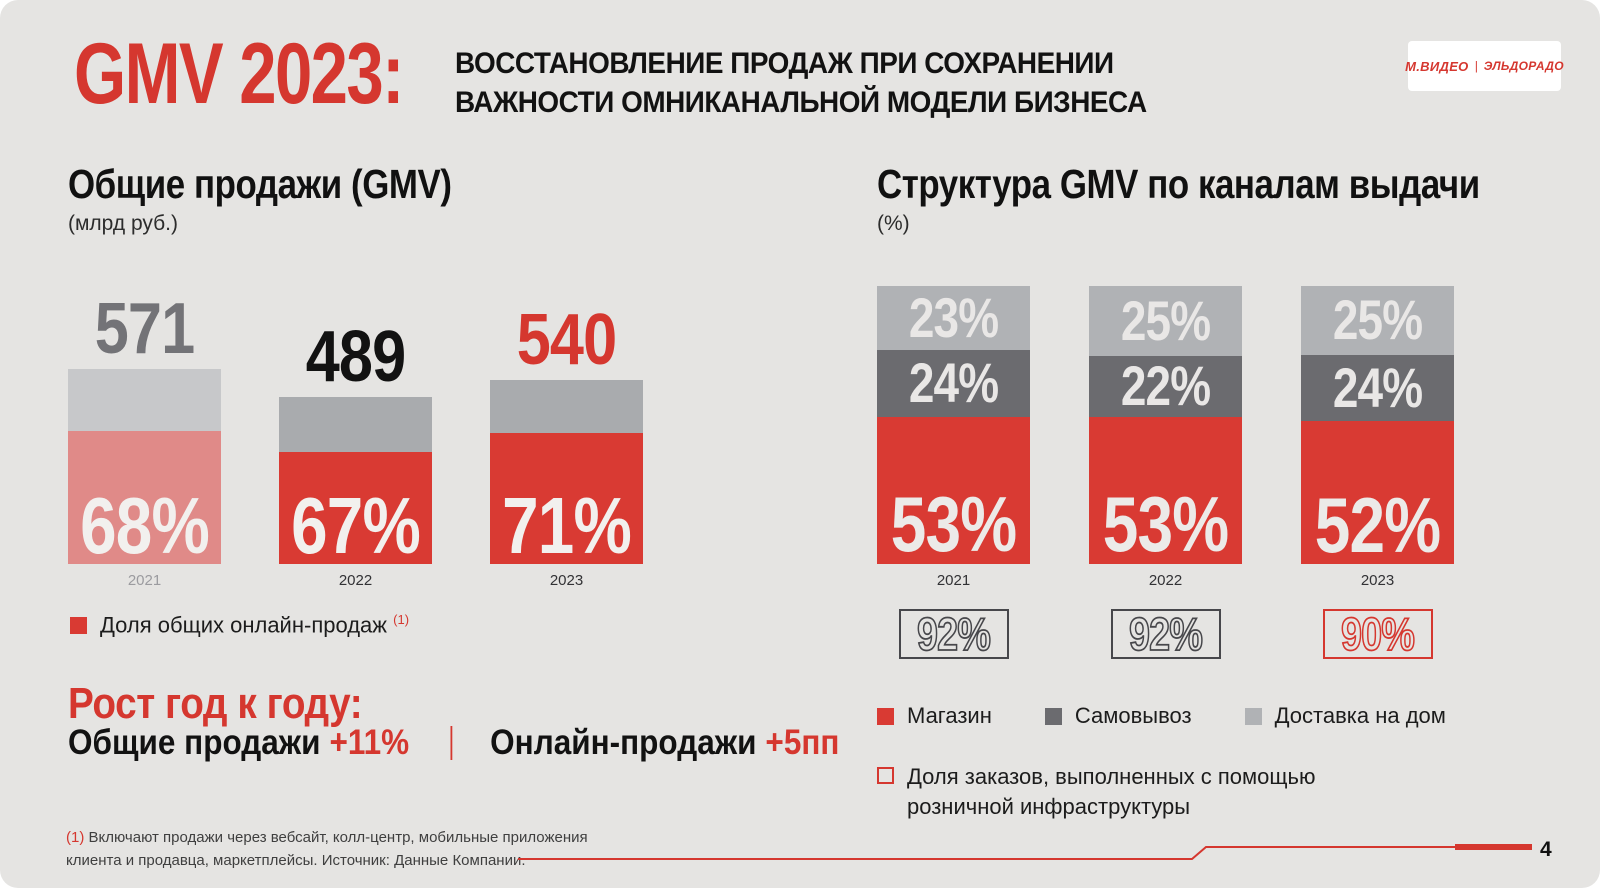  Describe the element at coordinates (1053, 716) in the screenshot. I see `pickup-gray-square-icon` at that location.